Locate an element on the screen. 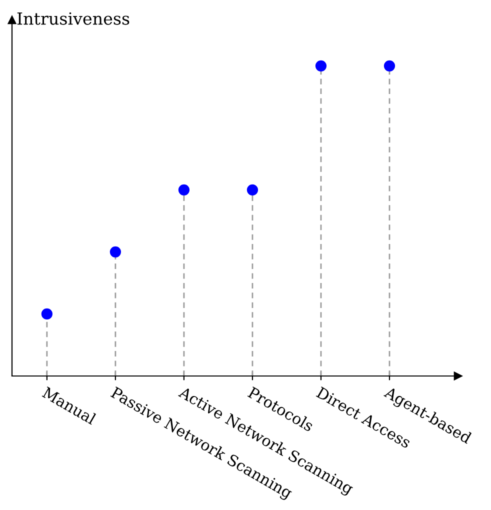 This screenshot has height=510, width=491. y-axis-title: Intrusiveness is located at coordinates (73, 18).